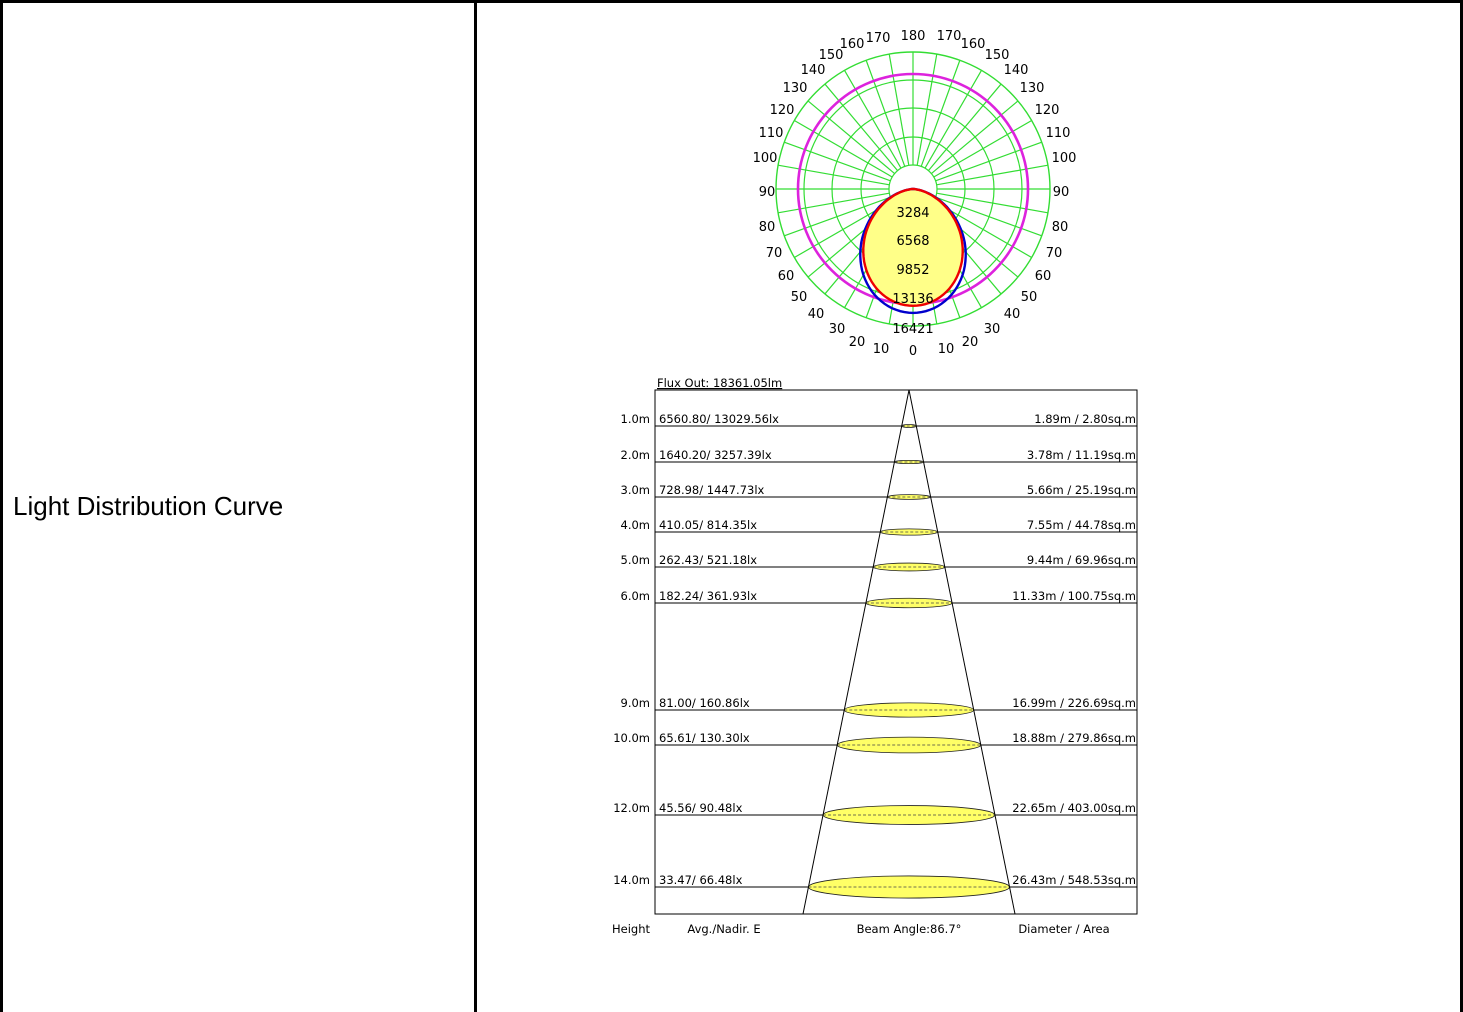 This screenshot has width=1463, height=1012. Describe the element at coordinates (636, 703) in the screenshot. I see `height-label: 9.0m` at that location.